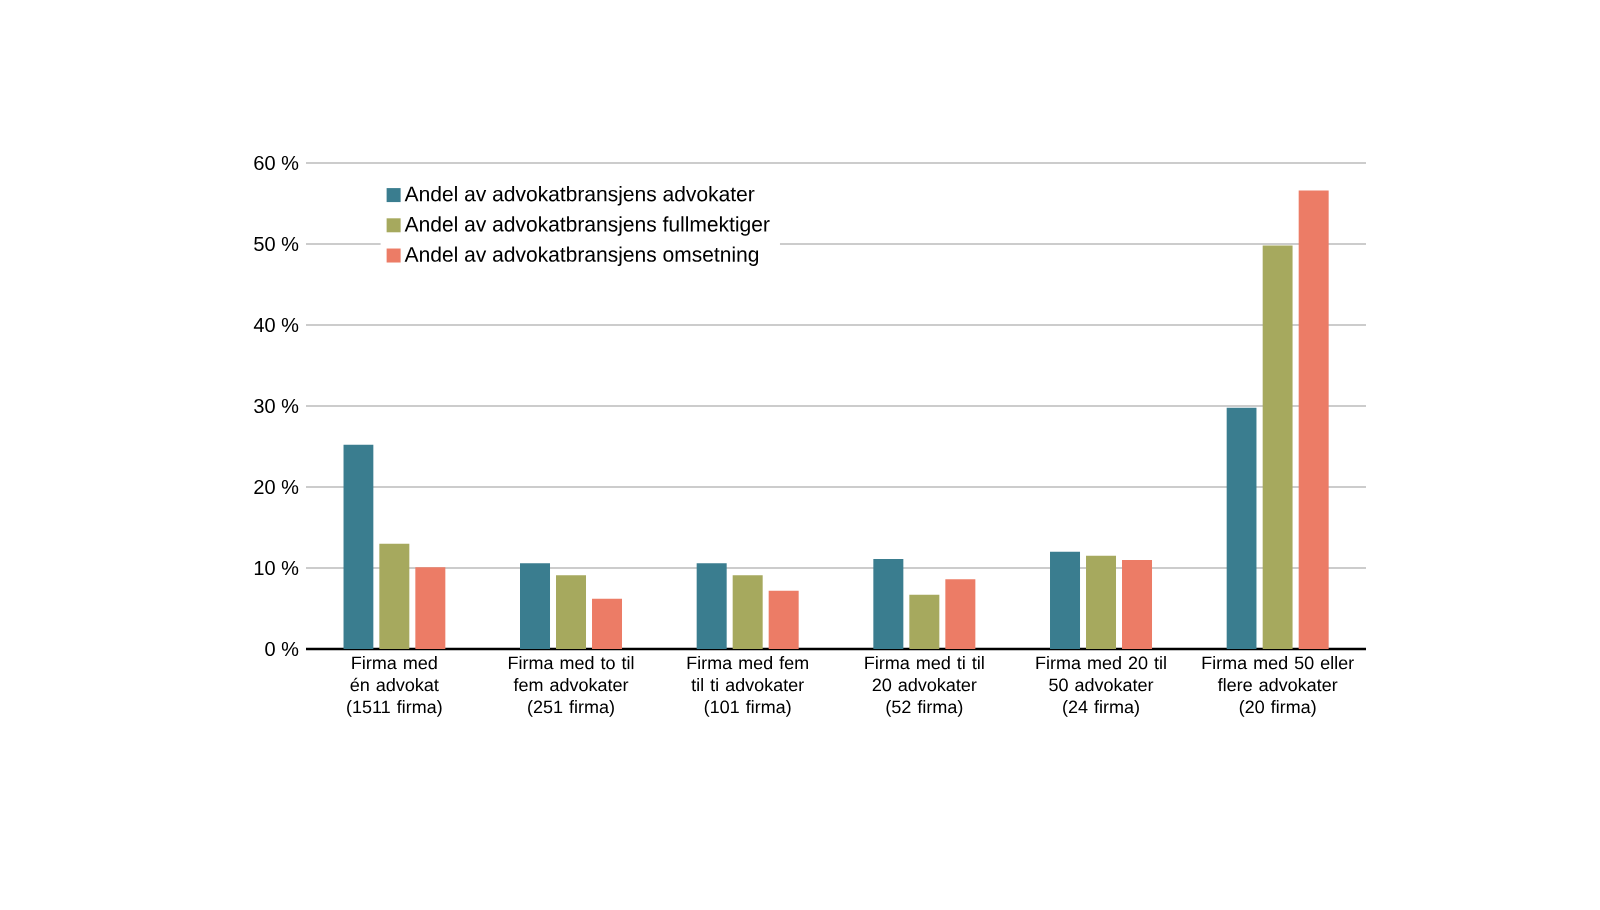  I want to click on x-tick-label: Firma med én advokat (1511 firma), so click(394, 686).